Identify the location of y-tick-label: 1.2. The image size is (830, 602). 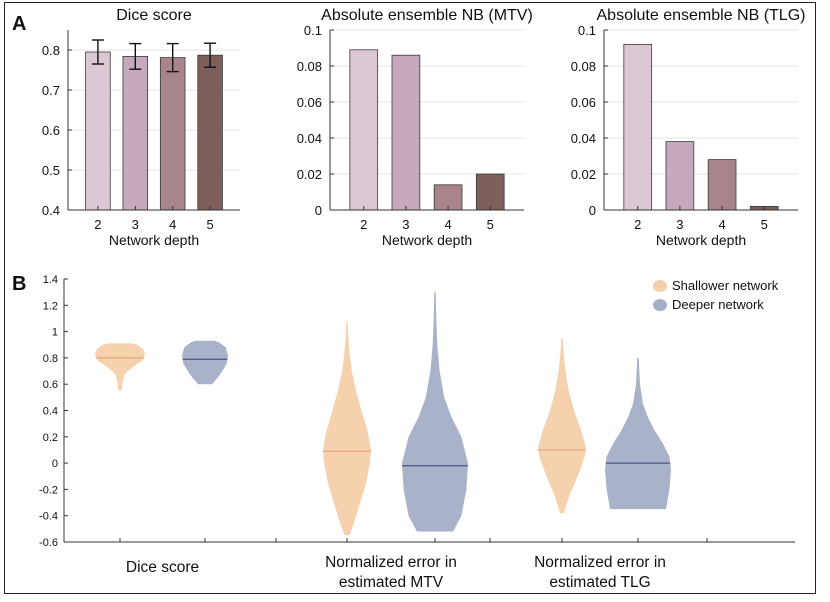
(50, 306).